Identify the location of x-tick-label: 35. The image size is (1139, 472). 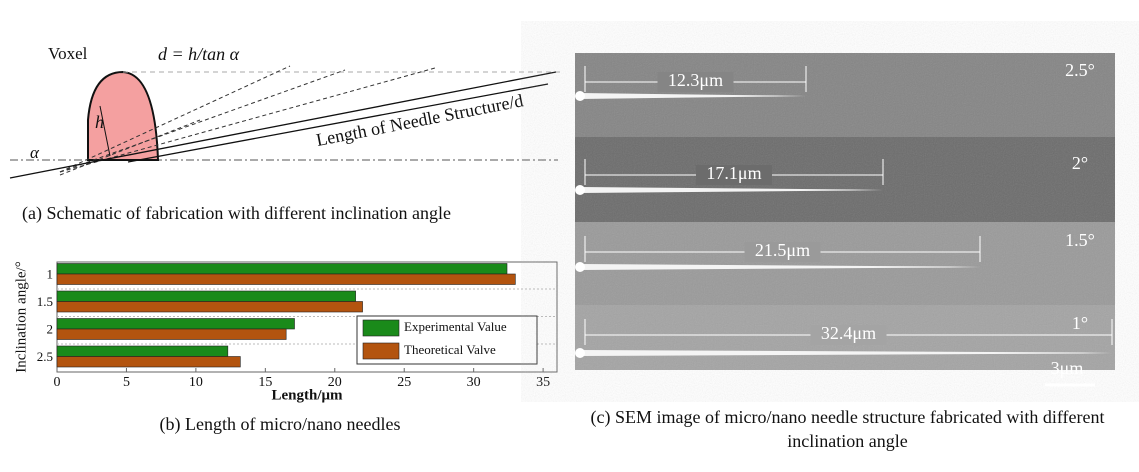
(543, 382).